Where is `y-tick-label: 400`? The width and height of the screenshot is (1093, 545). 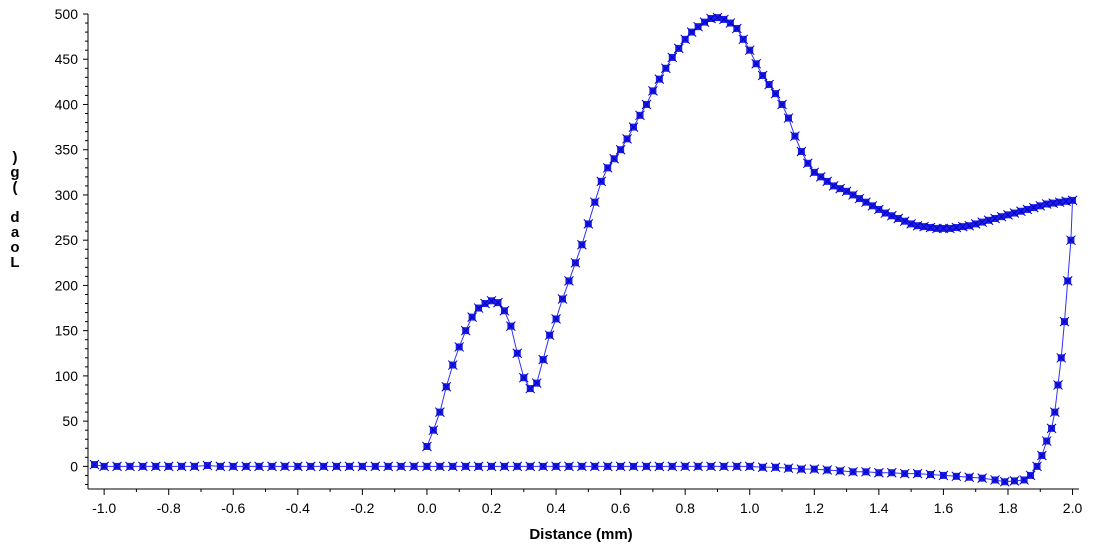 y-tick-label: 400 is located at coordinates (67, 104).